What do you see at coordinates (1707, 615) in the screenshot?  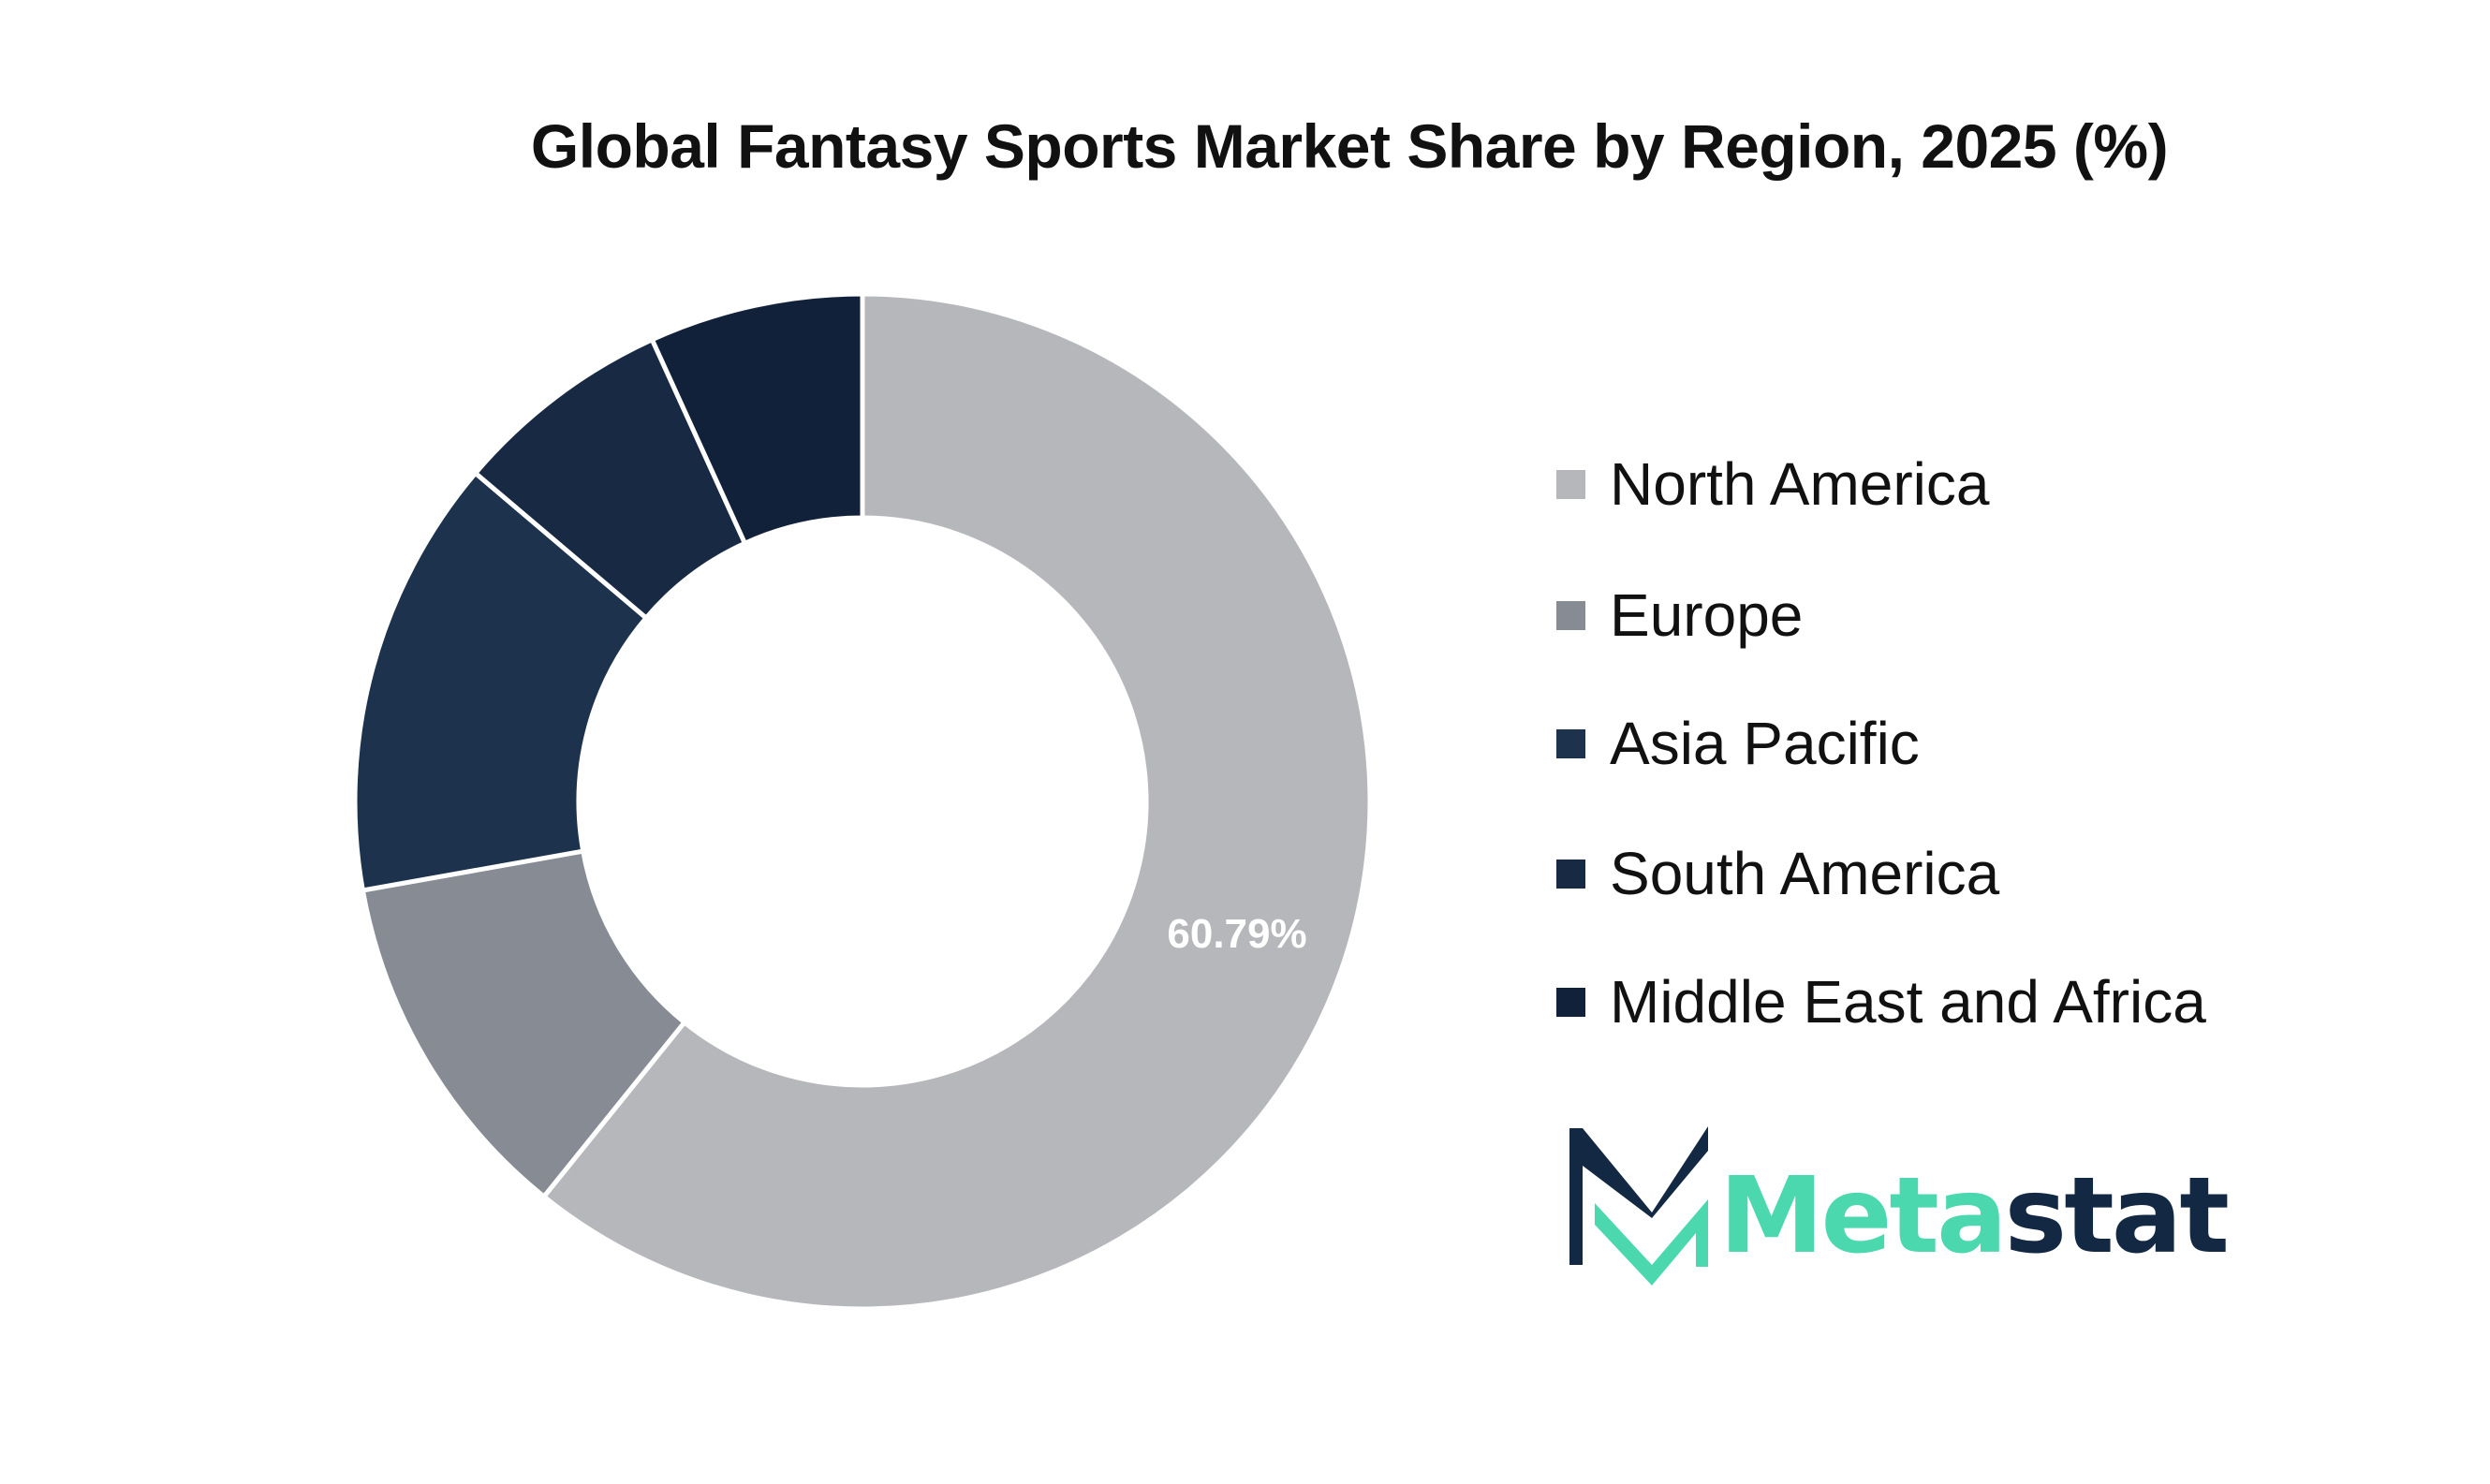 I see `legend-label: Europe` at bounding box center [1707, 615].